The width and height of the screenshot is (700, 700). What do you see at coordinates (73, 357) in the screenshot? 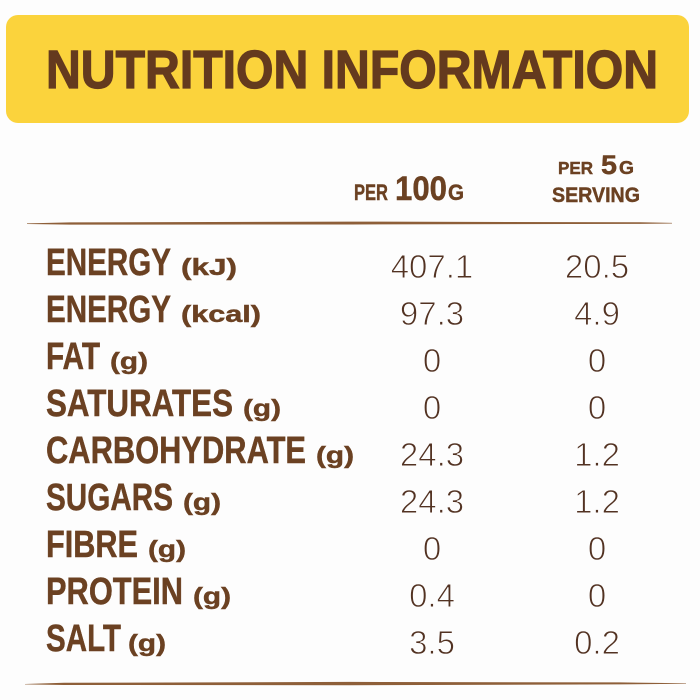
I see `svg-text: FAT` at bounding box center [73, 357].